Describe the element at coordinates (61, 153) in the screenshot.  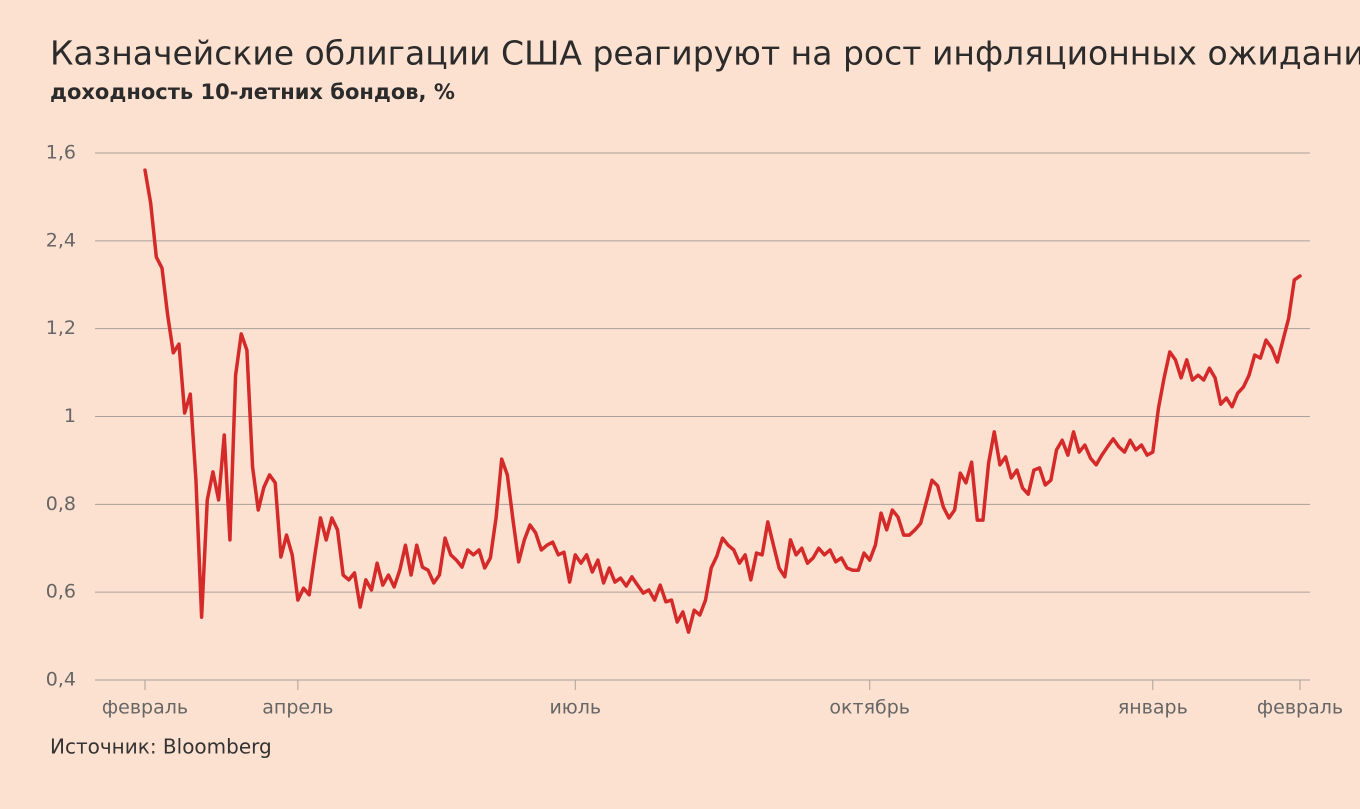
I see `y-tick-label: 1,6` at that location.